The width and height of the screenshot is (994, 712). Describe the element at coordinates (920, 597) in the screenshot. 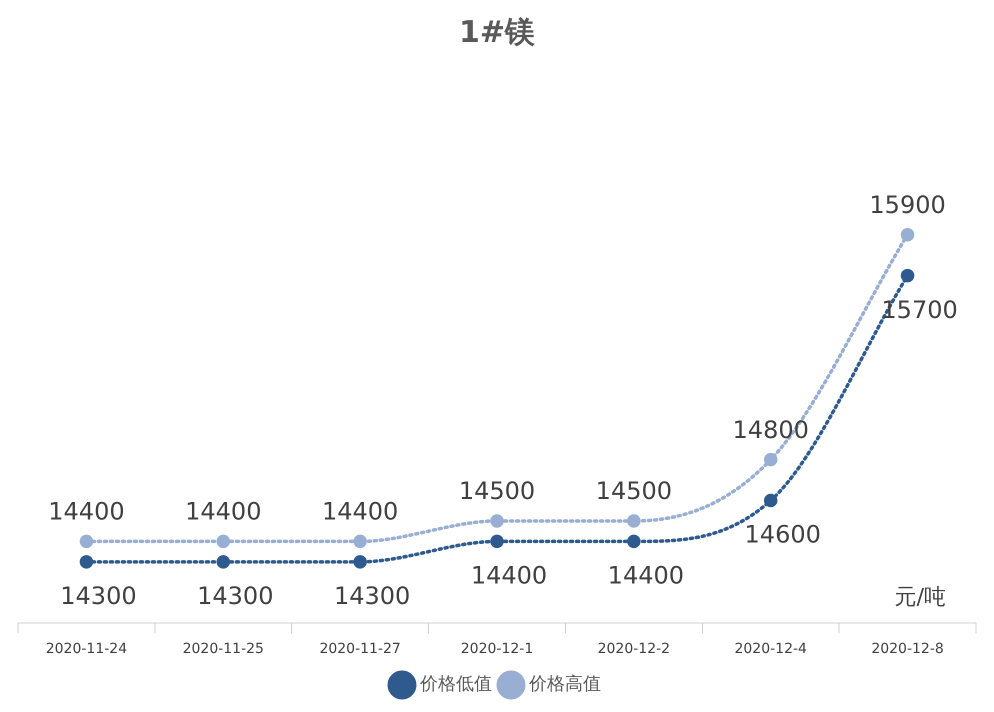

I see `text: 元/吨` at that location.